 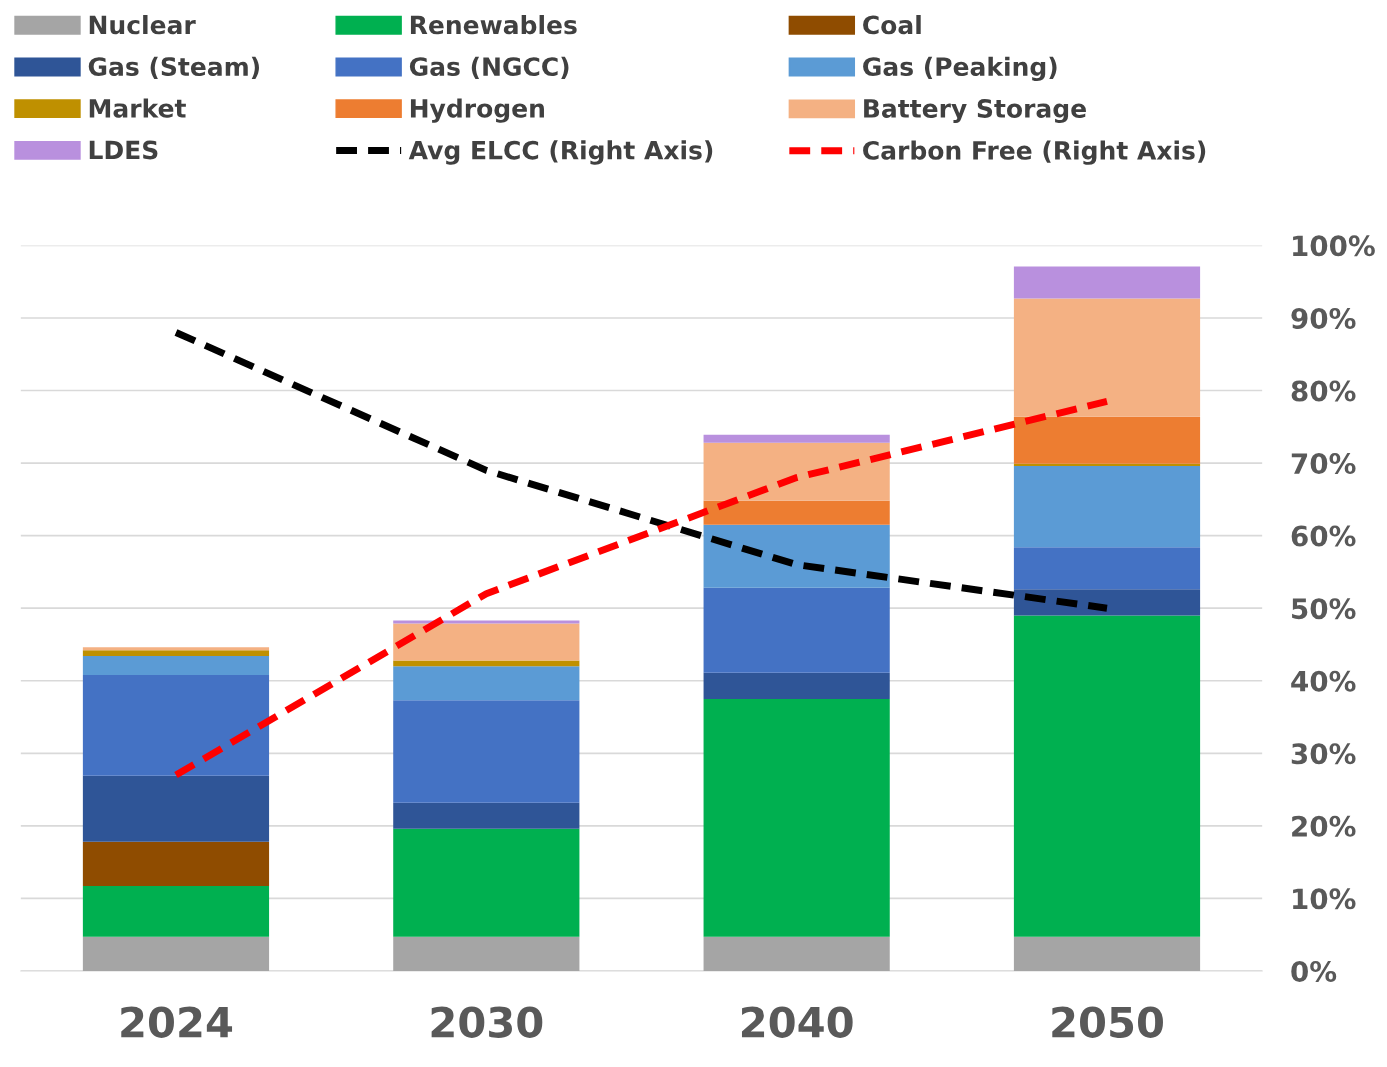 What do you see at coordinates (177, 1022) in the screenshot?
I see `x-tick-label: 2024` at bounding box center [177, 1022].